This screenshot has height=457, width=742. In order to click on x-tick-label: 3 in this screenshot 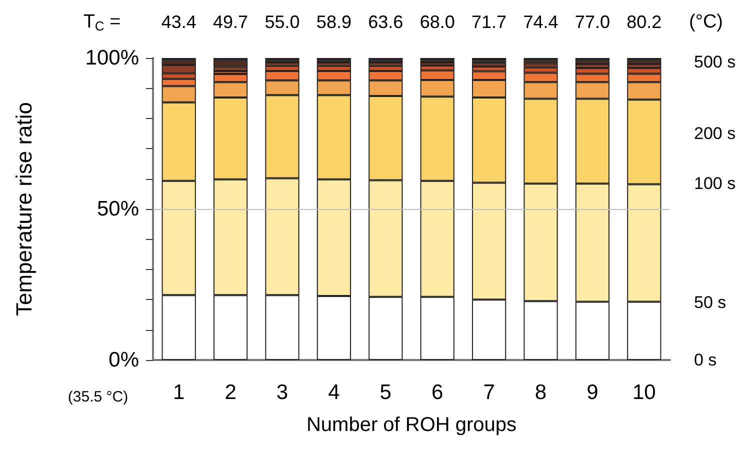, I will do `click(282, 392)`.